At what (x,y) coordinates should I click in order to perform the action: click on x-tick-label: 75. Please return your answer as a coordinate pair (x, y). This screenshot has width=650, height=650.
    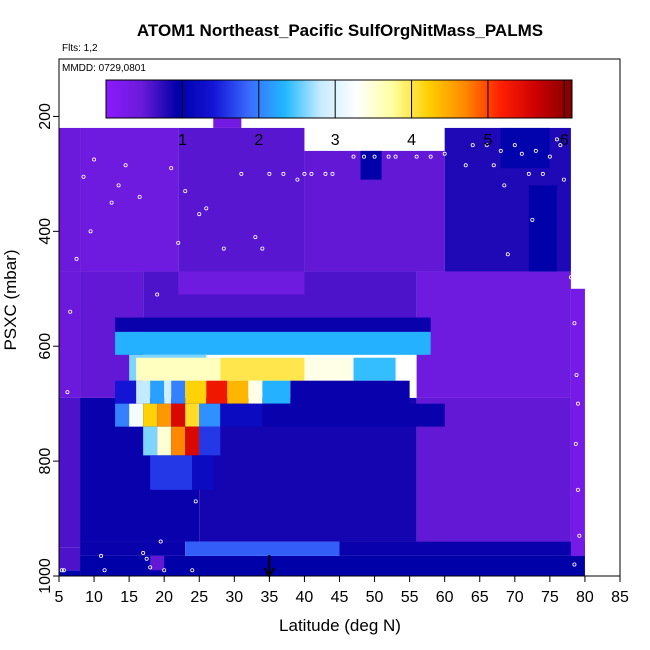
    Looking at the image, I should click on (550, 597).